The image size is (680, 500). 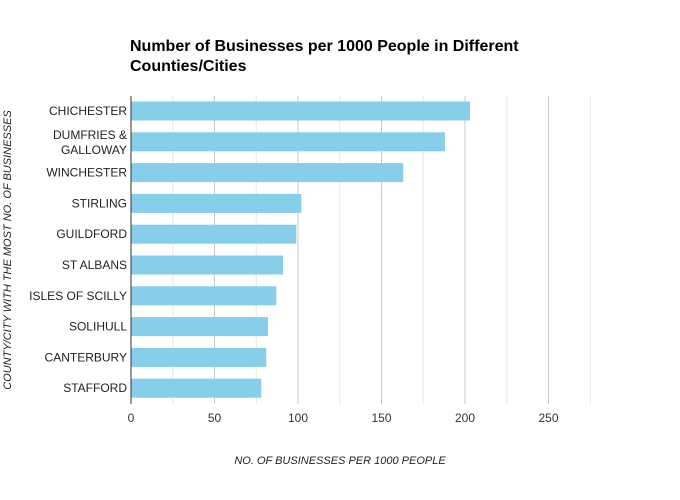 What do you see at coordinates (204, 296) in the screenshot?
I see `bar-isles-of-scilly` at bounding box center [204, 296].